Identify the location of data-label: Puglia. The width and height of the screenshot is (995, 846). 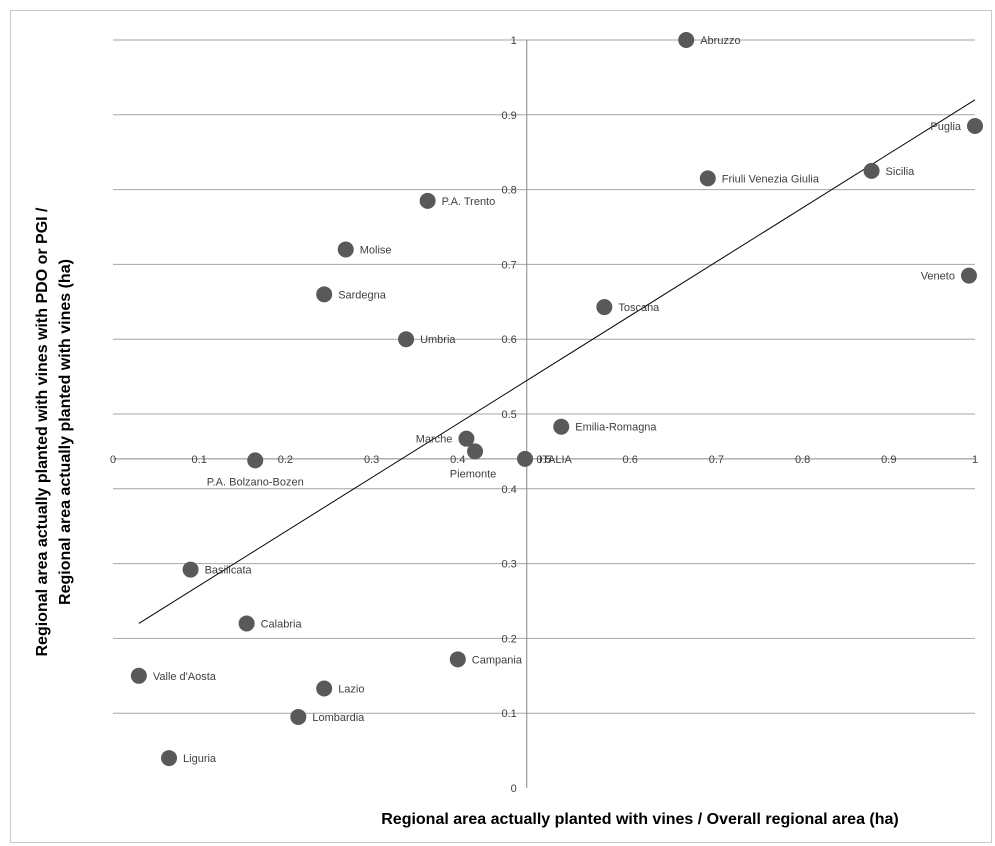
(945, 127).